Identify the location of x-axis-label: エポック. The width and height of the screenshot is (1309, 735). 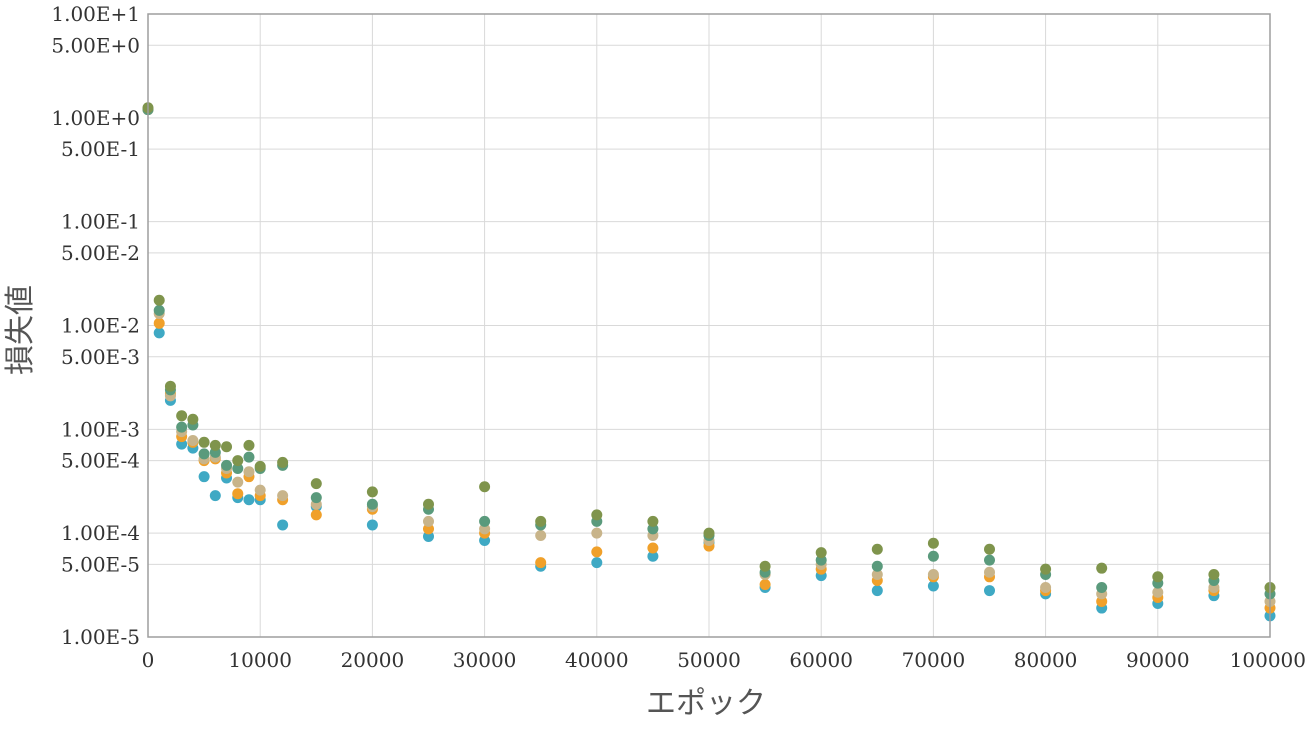
(706, 703).